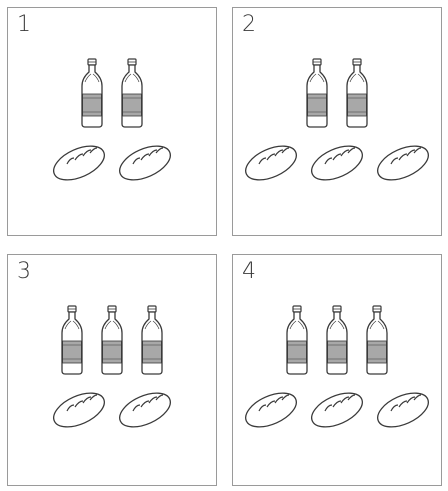 The height and width of the screenshot is (491, 448). What do you see at coordinates (24, 24) in the screenshot?
I see `panel-number: 1` at bounding box center [24, 24].